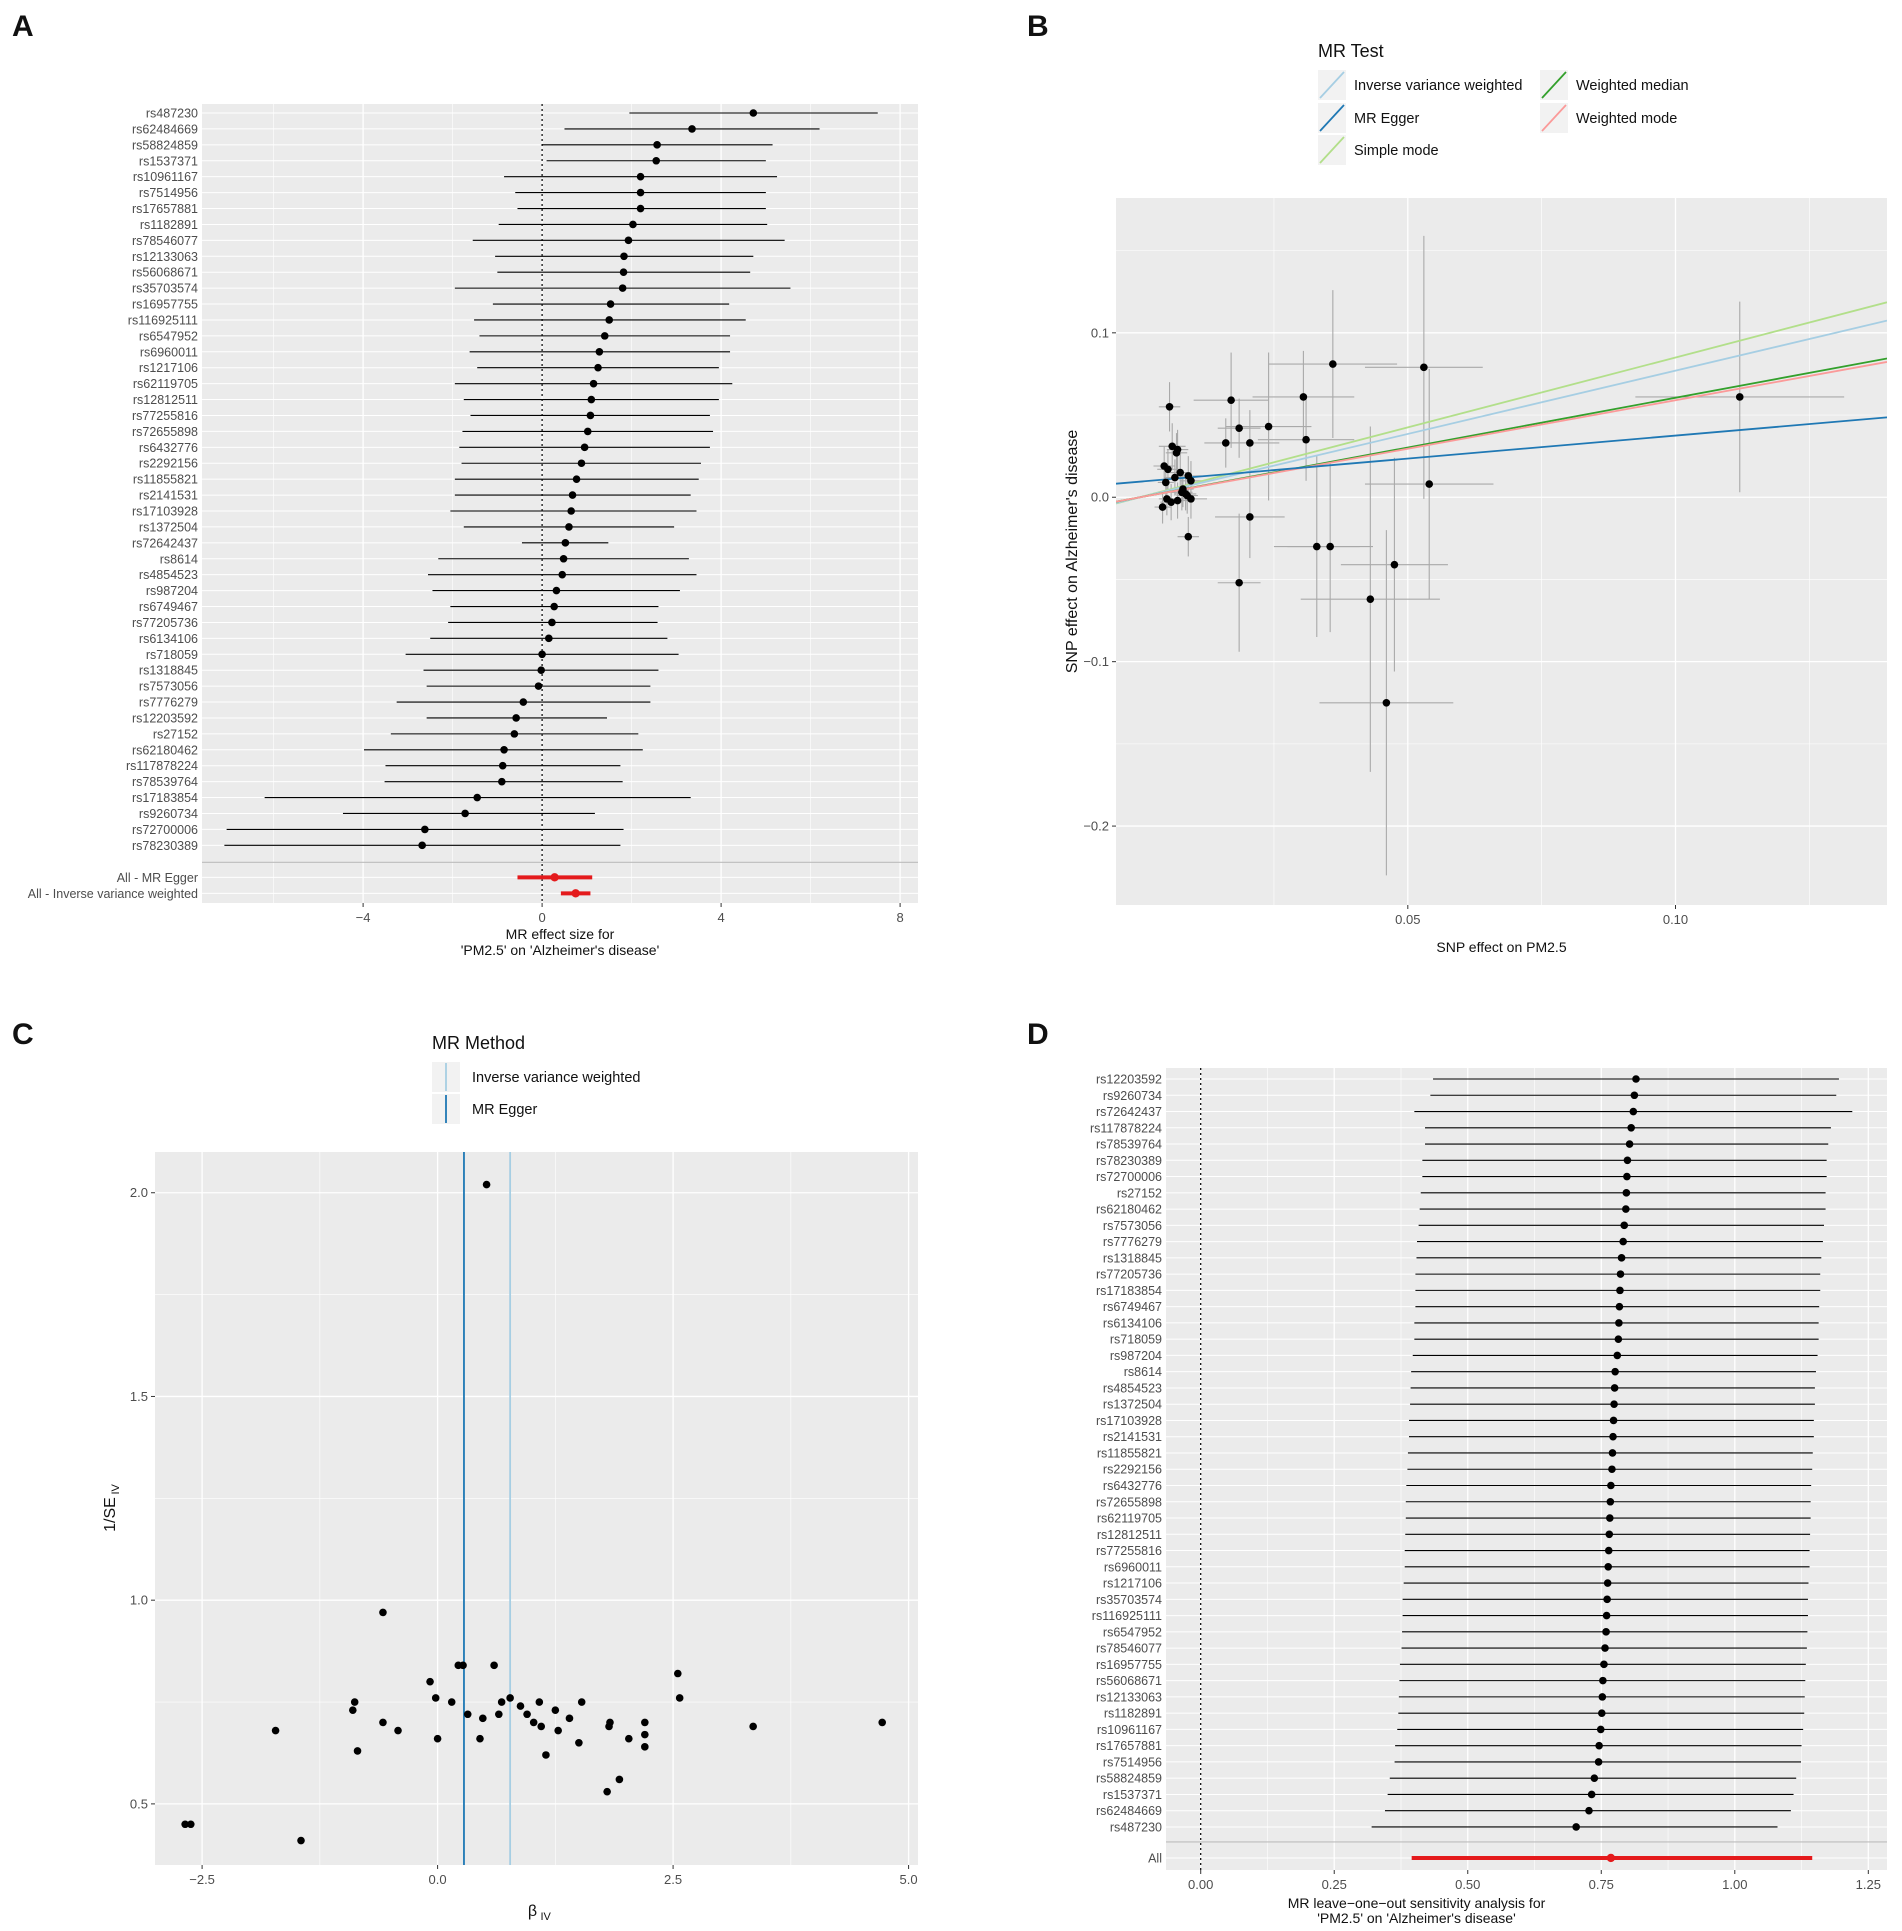 The width and height of the screenshot is (1902, 1931). I want to click on snp-label: rs35703574, so click(1129, 1600).